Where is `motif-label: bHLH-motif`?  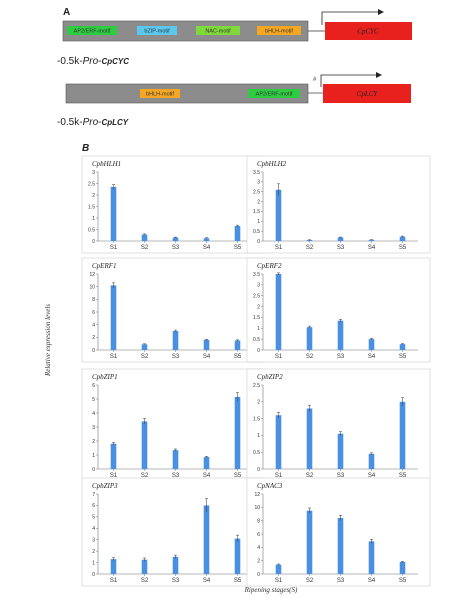
motif-label: bHLH-motif is located at coordinates (279, 32).